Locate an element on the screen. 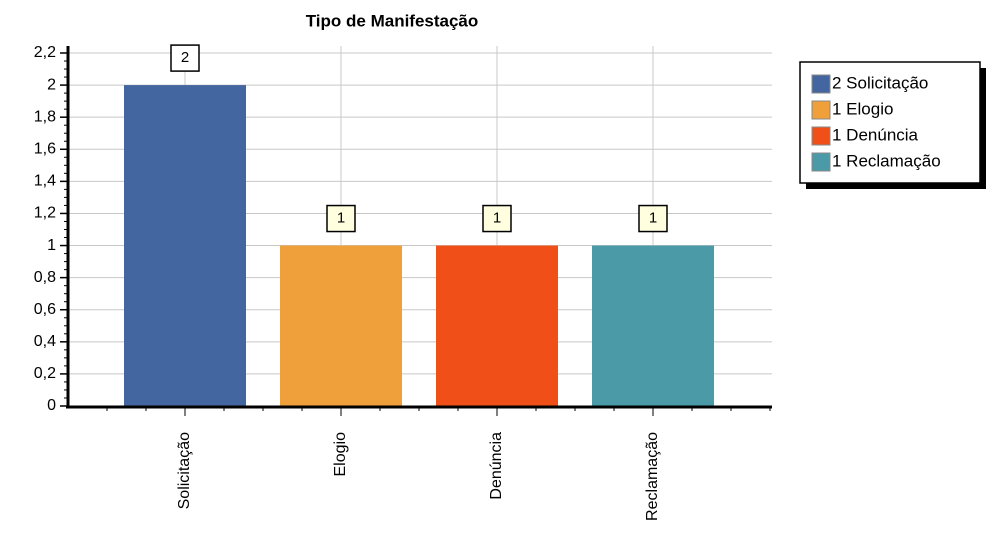 The image size is (1007, 556). x-tick-label: Elogio is located at coordinates (340, 454).